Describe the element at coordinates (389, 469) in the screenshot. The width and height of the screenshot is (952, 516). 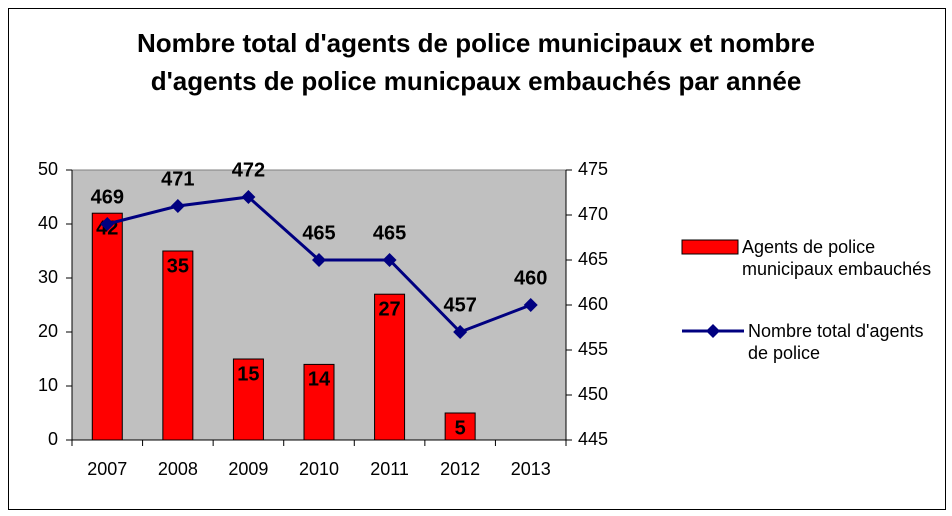
I see `x-tick-label: 2011` at that location.